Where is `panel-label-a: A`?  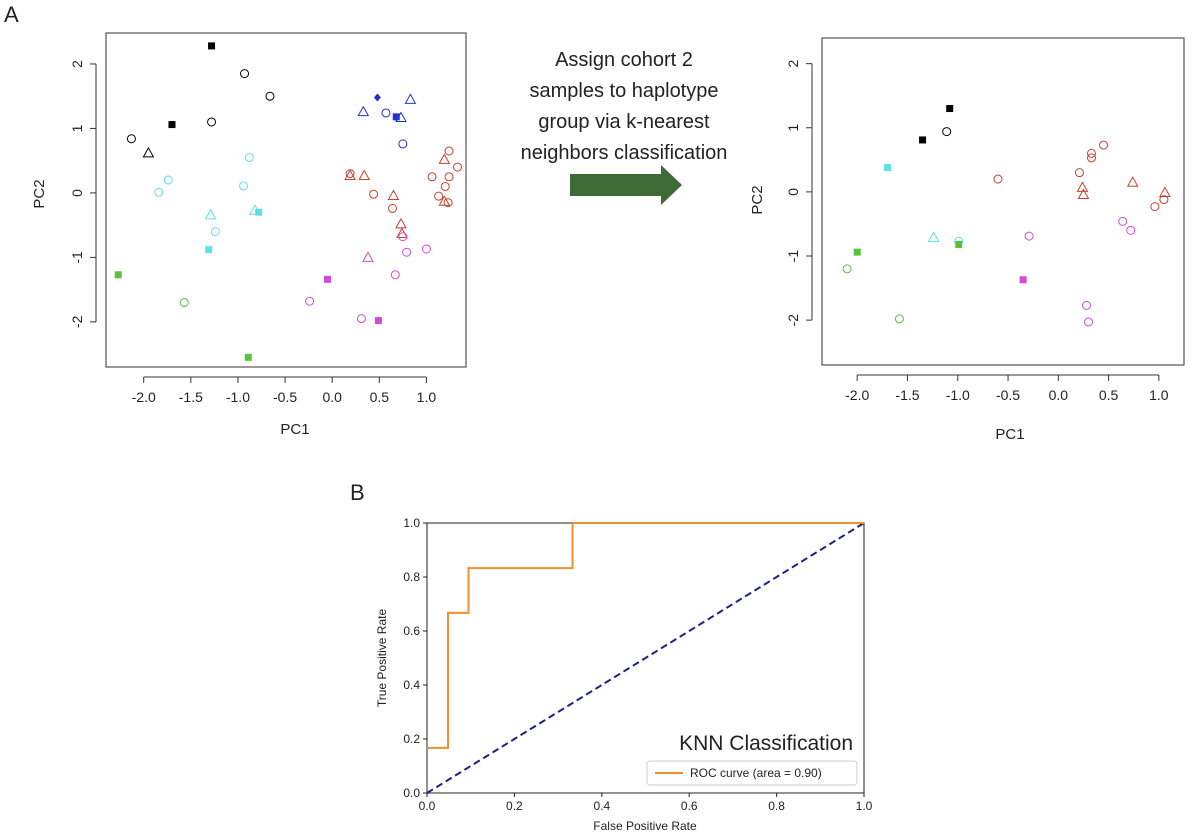 panel-label-a: A is located at coordinates (11, 14).